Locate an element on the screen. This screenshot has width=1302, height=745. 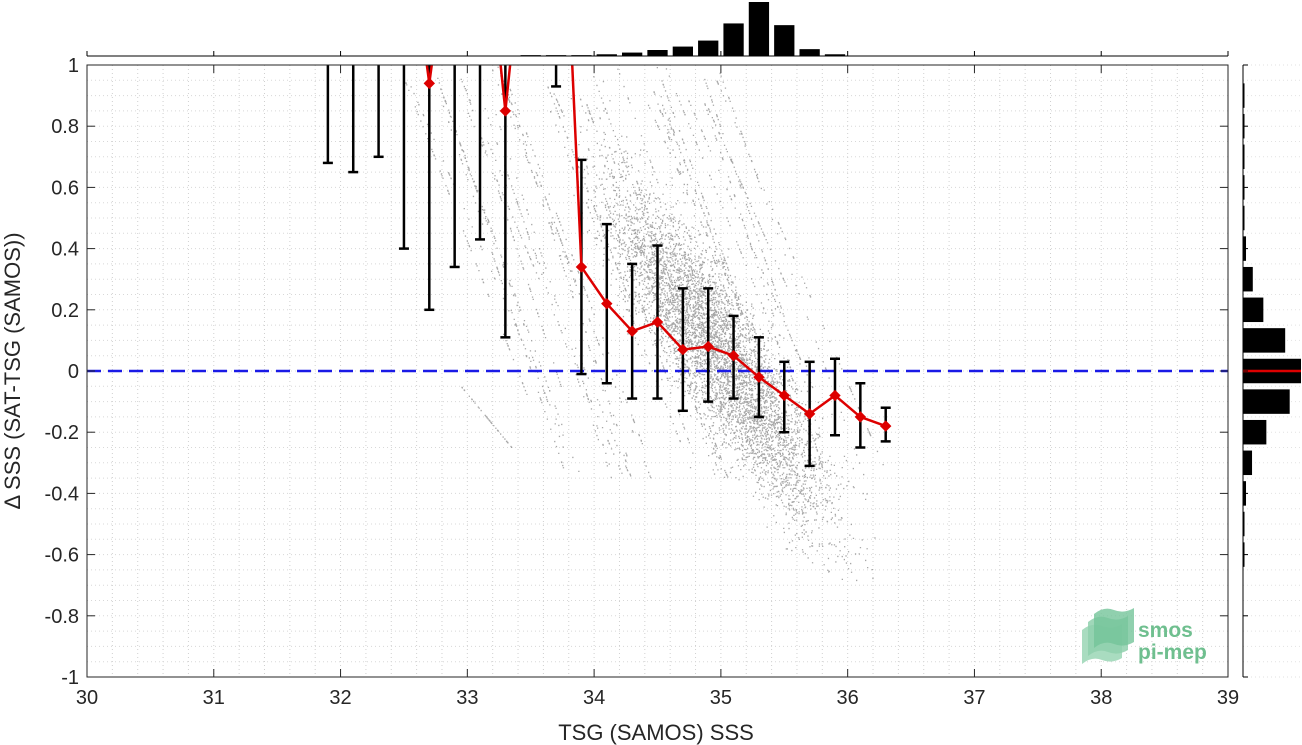
y-tick-label: 1 is located at coordinates (73, 66).